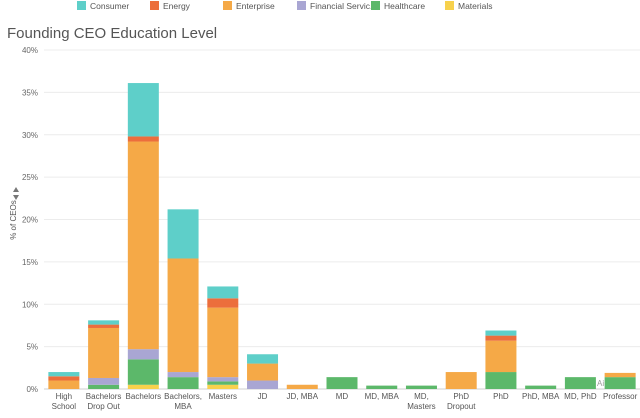 The image size is (640, 418). I want to click on x-category-label: MD, PhD, so click(580, 396).